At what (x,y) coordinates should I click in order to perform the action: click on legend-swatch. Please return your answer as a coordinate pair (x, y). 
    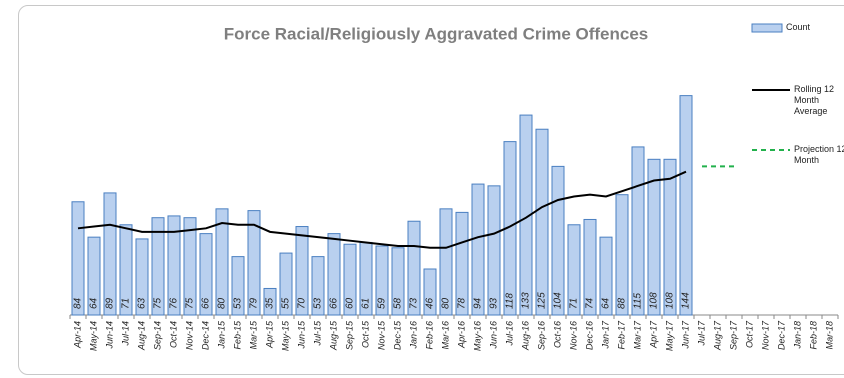
    Looking at the image, I should click on (767, 28).